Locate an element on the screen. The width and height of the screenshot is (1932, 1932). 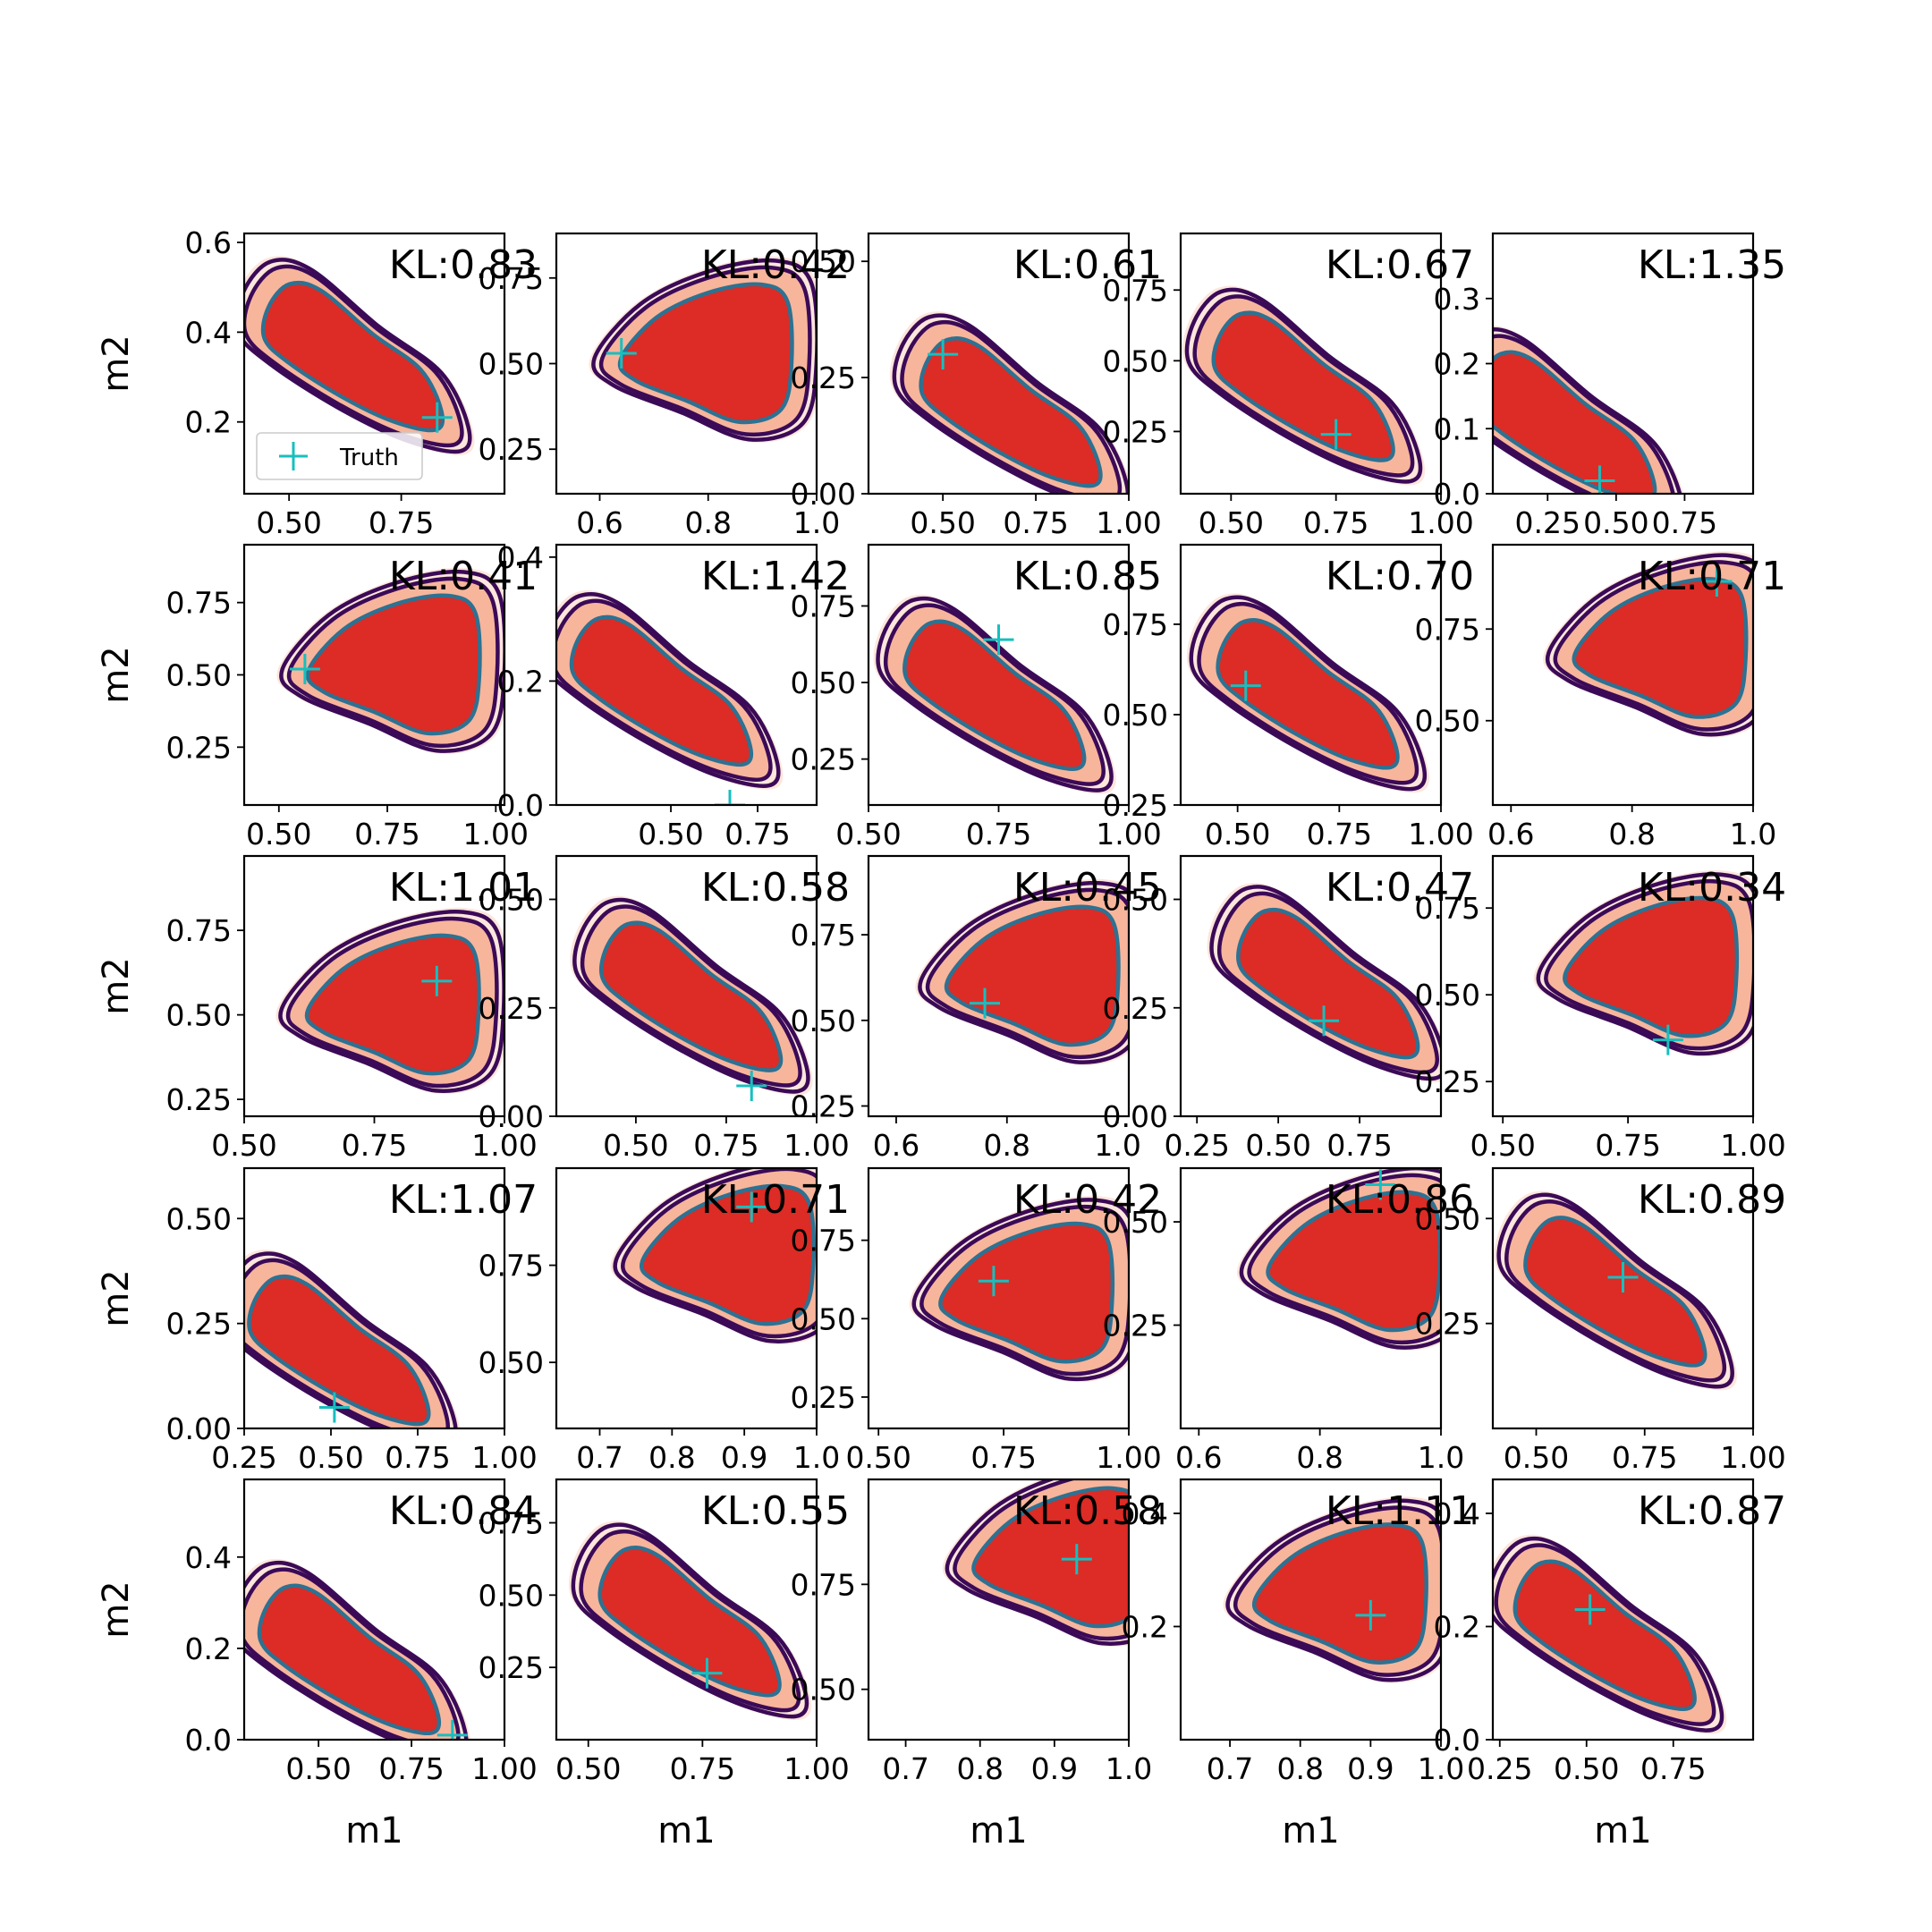
y-tick-label: 0.2 is located at coordinates (1145, 1626).